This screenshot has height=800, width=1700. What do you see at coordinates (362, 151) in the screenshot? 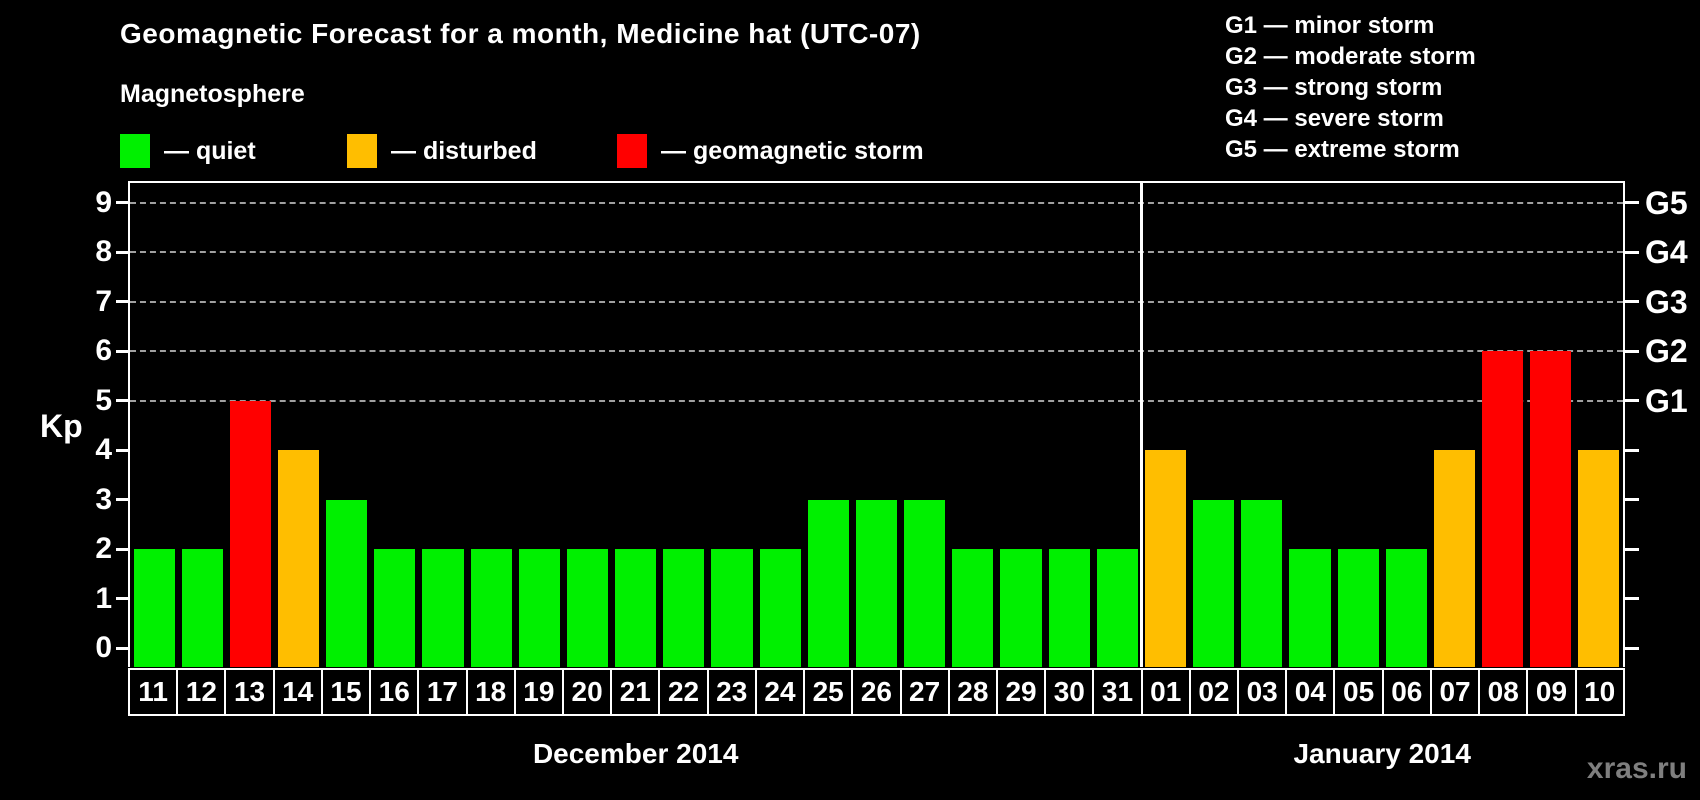
I see `disturbed-color-swatch` at bounding box center [362, 151].